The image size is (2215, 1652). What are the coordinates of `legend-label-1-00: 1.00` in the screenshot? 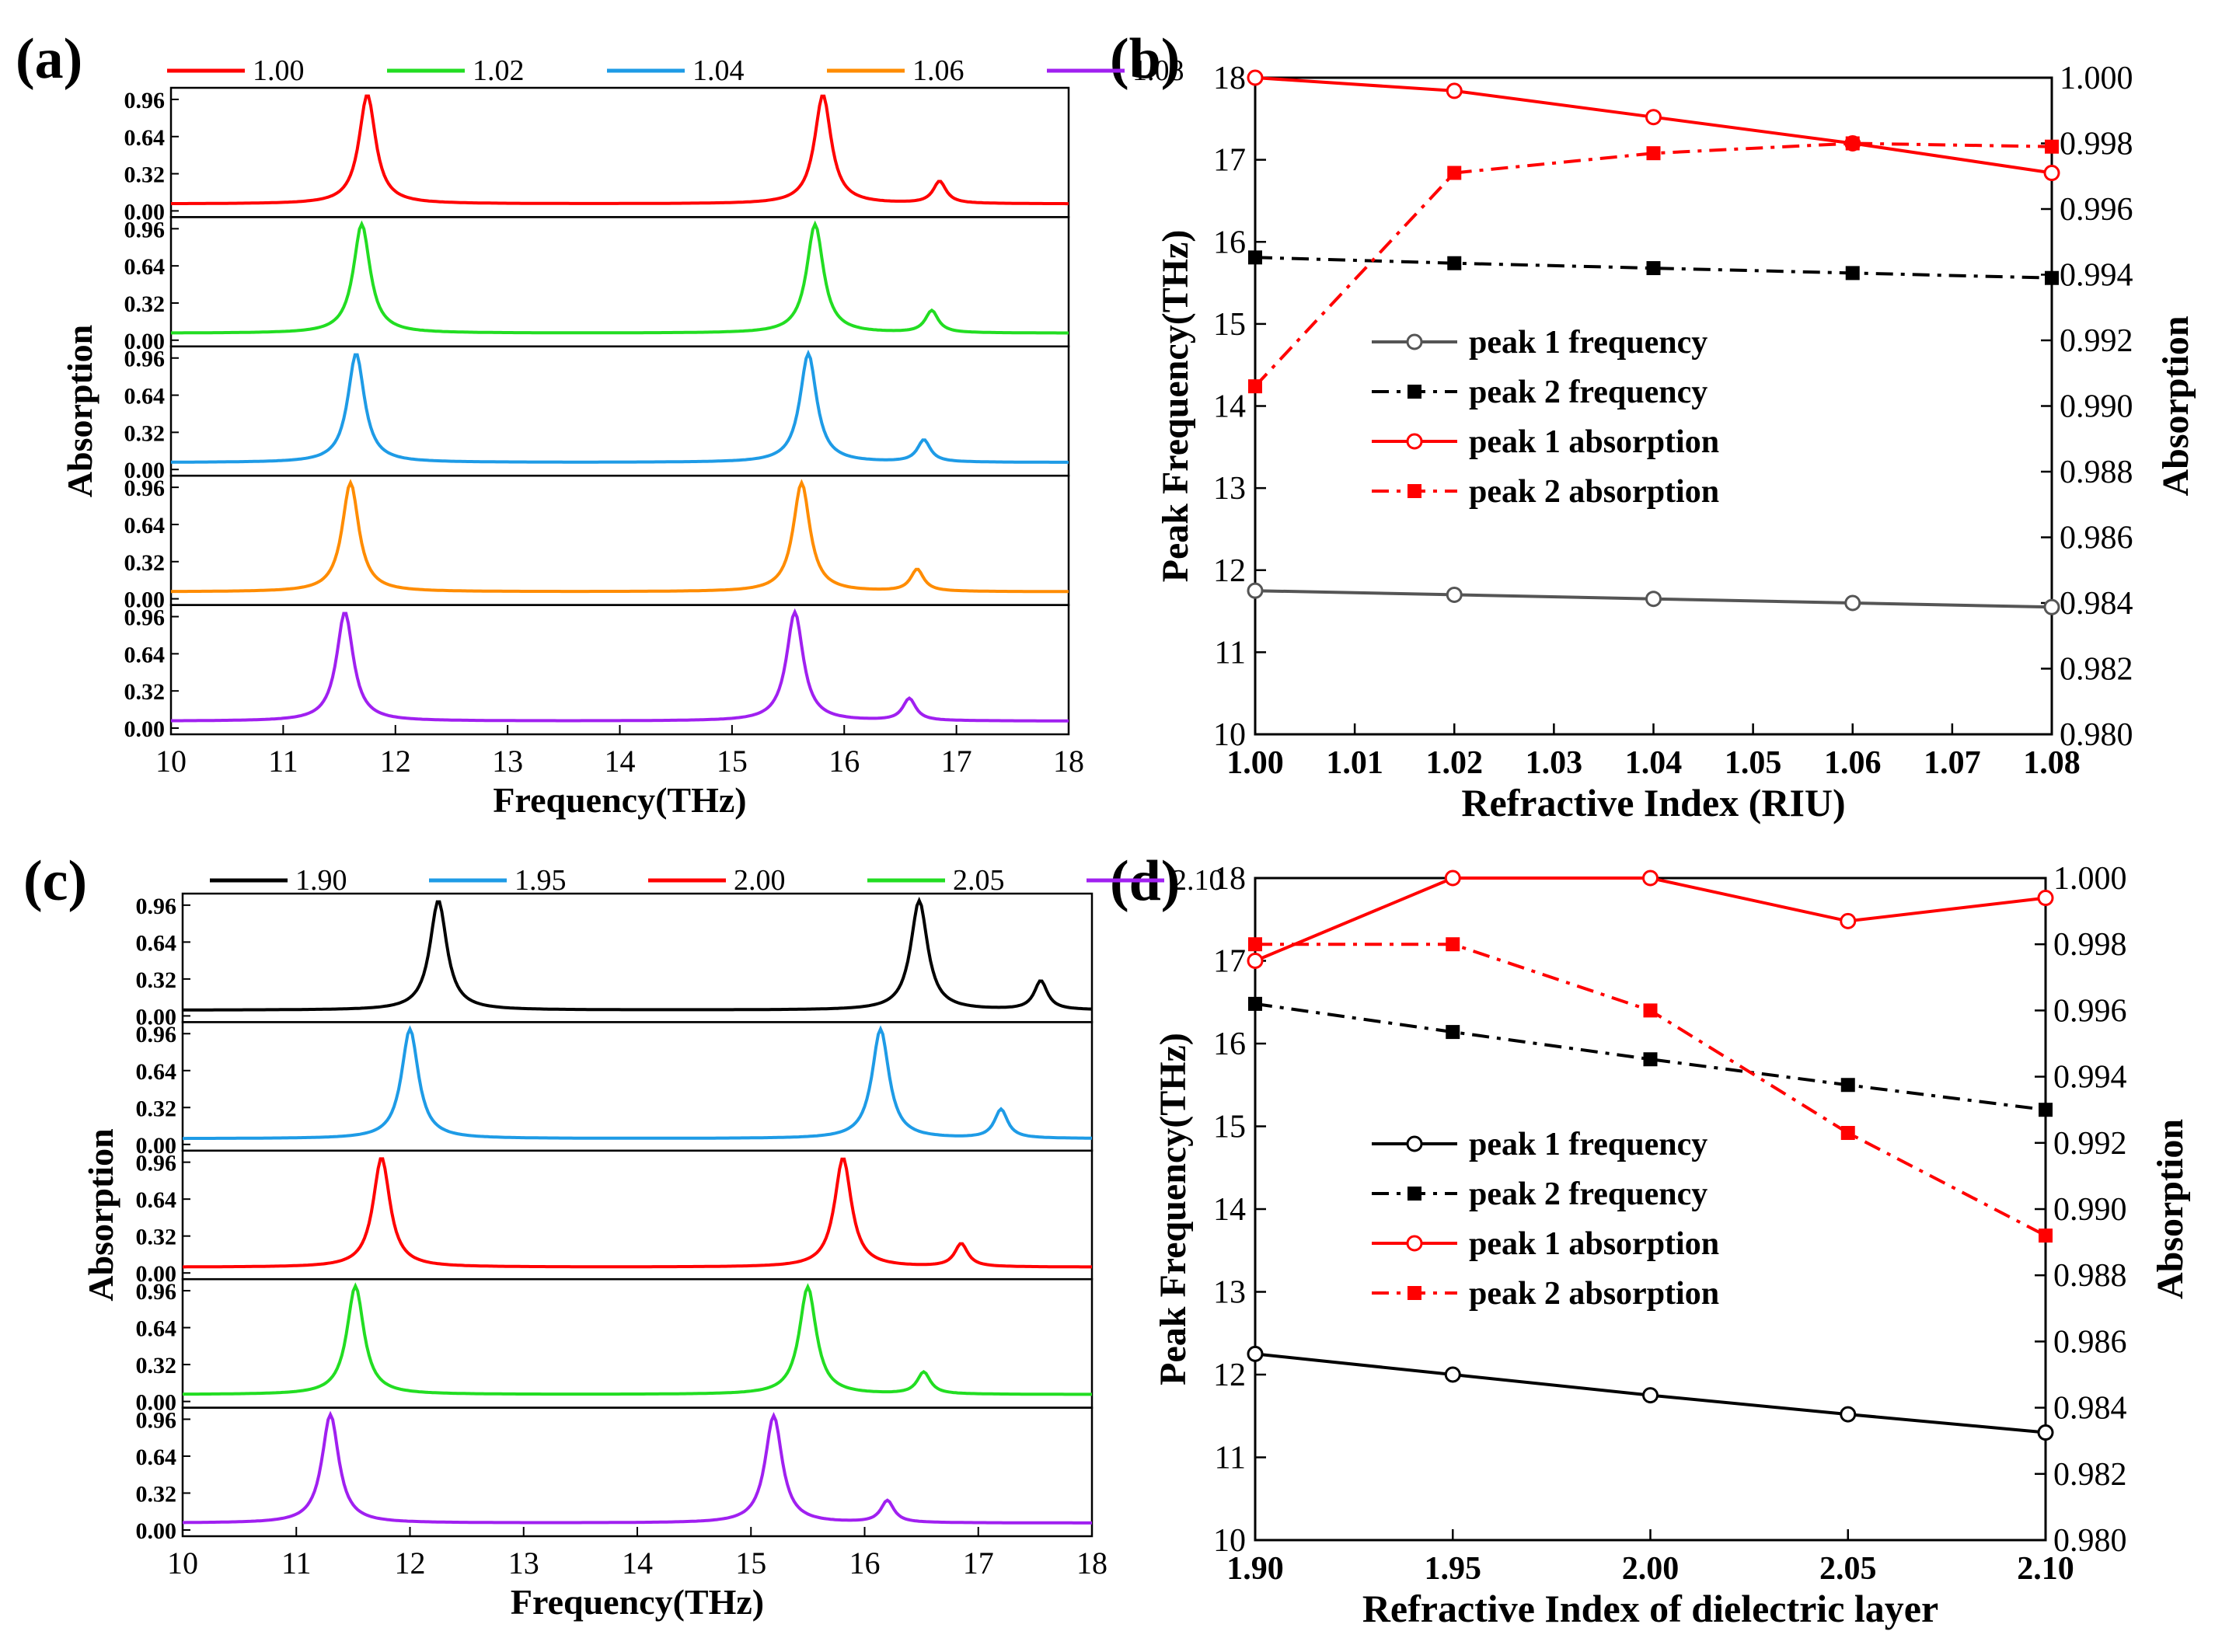 It's located at (279, 70).